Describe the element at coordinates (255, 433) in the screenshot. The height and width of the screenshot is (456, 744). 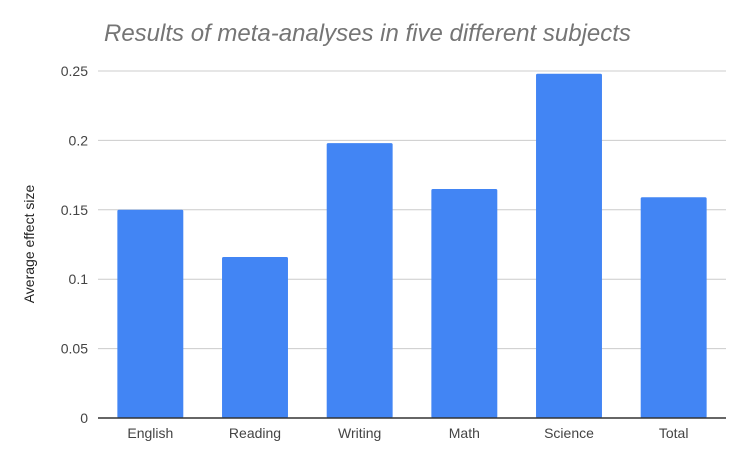
I see `x-tick-label: Reading` at that location.